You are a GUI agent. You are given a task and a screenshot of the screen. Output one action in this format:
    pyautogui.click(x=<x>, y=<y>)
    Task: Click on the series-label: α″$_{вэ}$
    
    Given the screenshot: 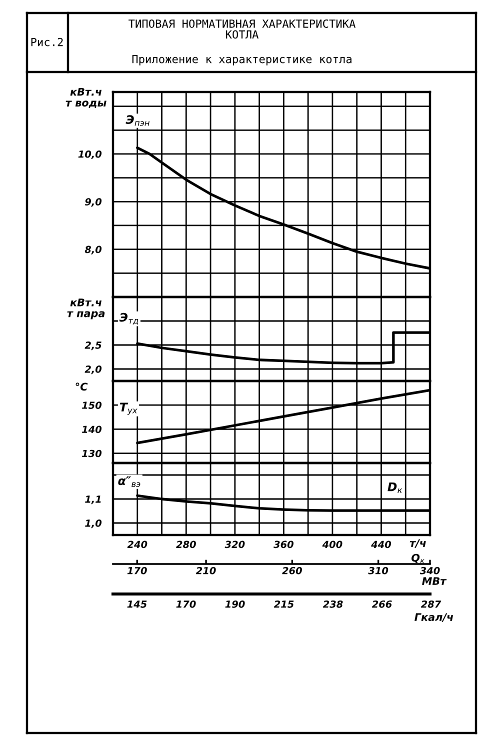 What is the action you would take?
    pyautogui.click(x=129, y=482)
    